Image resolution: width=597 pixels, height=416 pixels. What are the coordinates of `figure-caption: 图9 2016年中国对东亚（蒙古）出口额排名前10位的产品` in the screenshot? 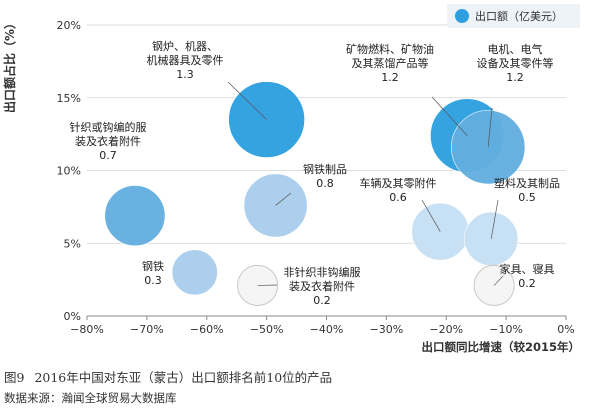 It's located at (168, 376).